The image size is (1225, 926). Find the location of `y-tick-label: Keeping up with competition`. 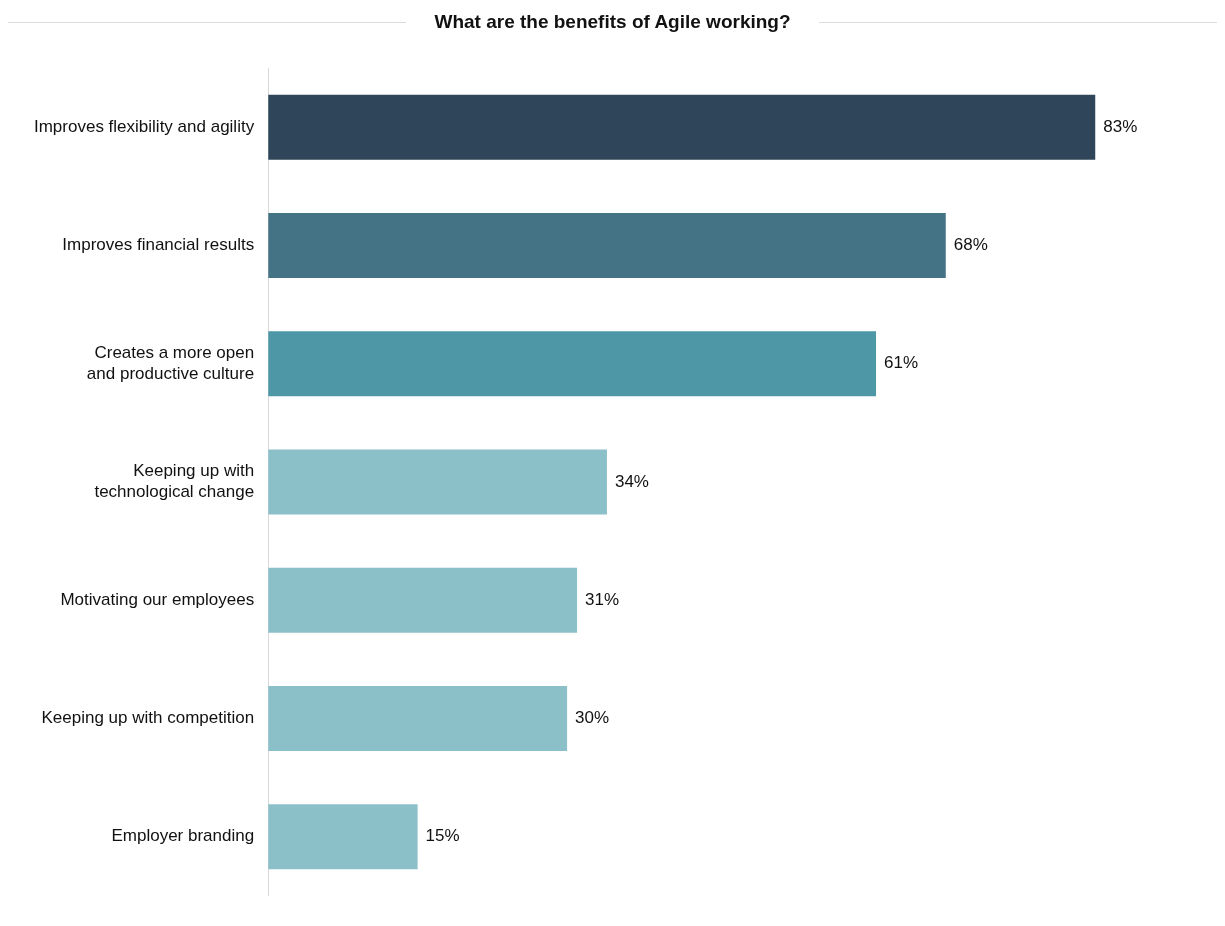

y-tick-label: Keeping up with competition is located at coordinates (148, 718).